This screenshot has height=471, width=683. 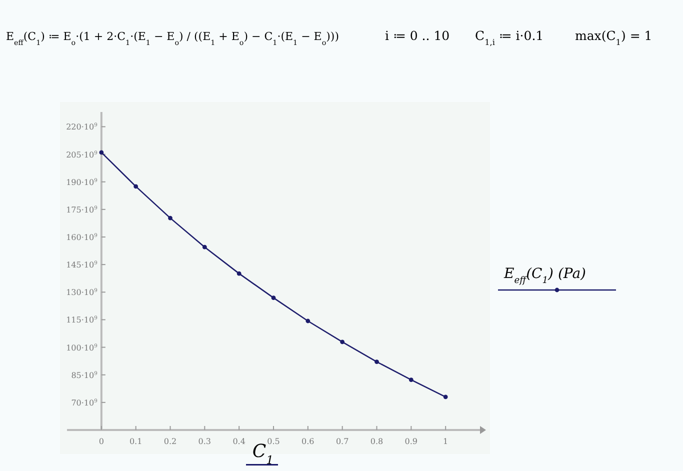 What do you see at coordinates (308, 441) in the screenshot?
I see `x-tick-label: 0.6` at bounding box center [308, 441].